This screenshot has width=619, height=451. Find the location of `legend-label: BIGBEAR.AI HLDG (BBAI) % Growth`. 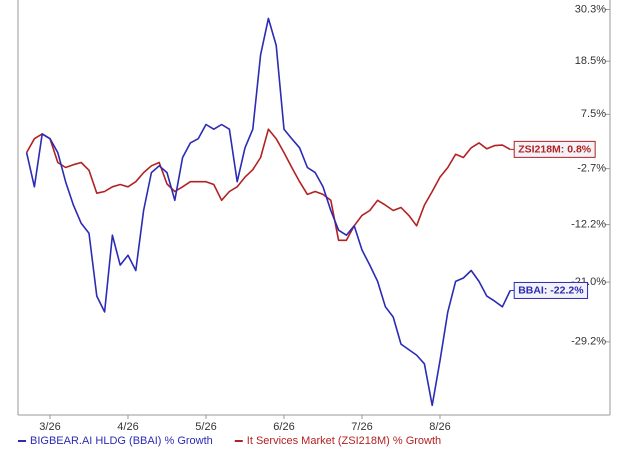

legend-label: BIGBEAR.AI HLDG (BBAI) % Growth is located at coordinates (121, 441).